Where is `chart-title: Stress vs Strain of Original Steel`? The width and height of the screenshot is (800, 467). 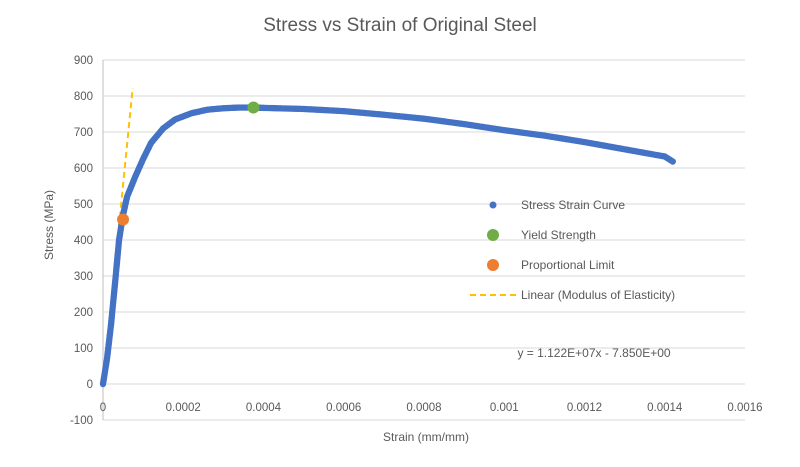 chart-title: Stress vs Strain of Original Steel is located at coordinates (400, 25).